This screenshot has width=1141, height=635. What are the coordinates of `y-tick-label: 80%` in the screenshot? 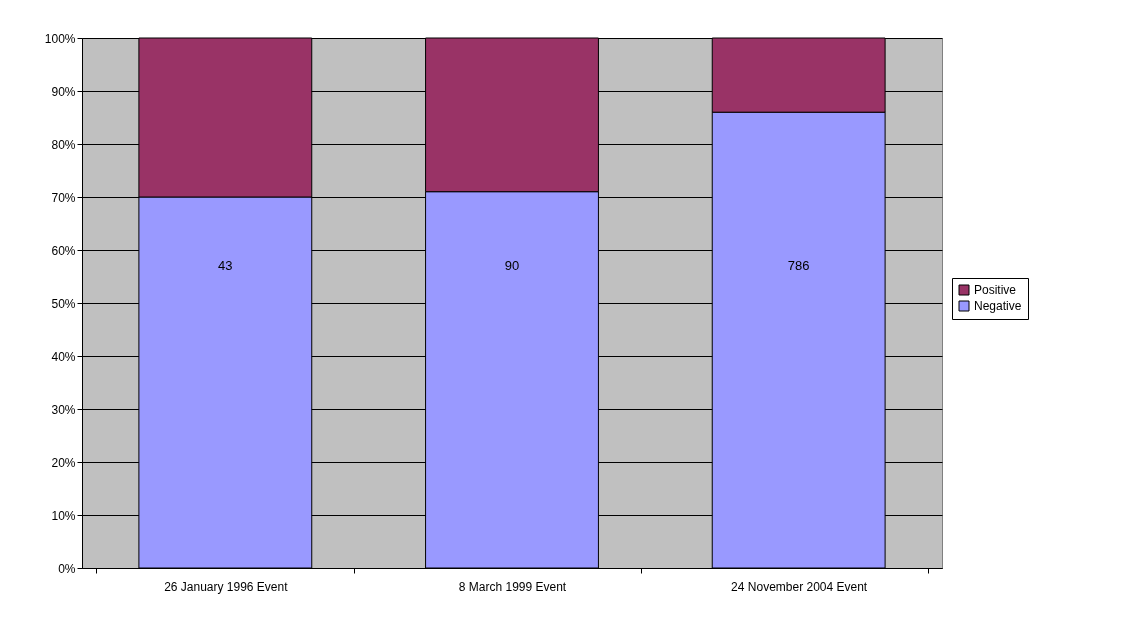 It's located at (63, 144).